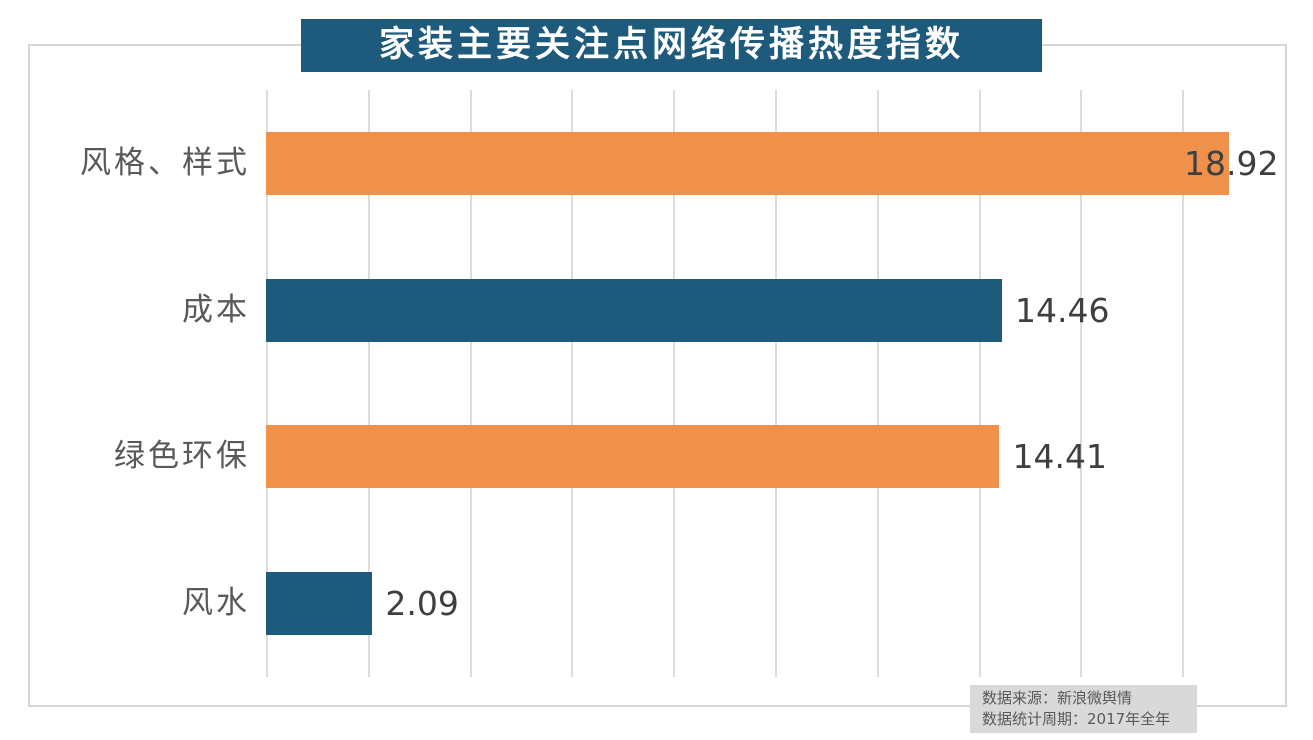 Image resolution: width=1313 pixels, height=740 pixels. Describe the element at coordinates (1231, 163) in the screenshot. I see `value-label: 18.92` at that location.